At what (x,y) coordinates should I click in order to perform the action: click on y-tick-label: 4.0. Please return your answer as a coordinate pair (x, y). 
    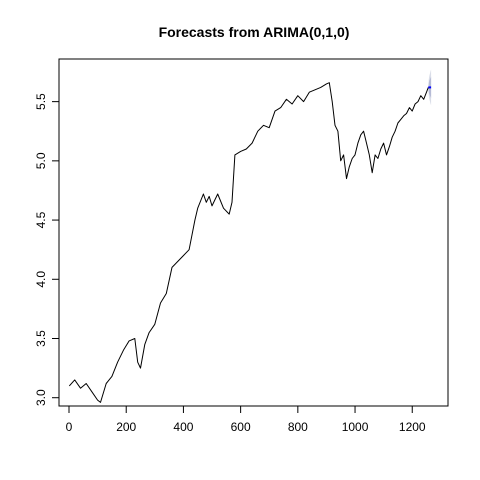
    Looking at the image, I should click on (41, 279).